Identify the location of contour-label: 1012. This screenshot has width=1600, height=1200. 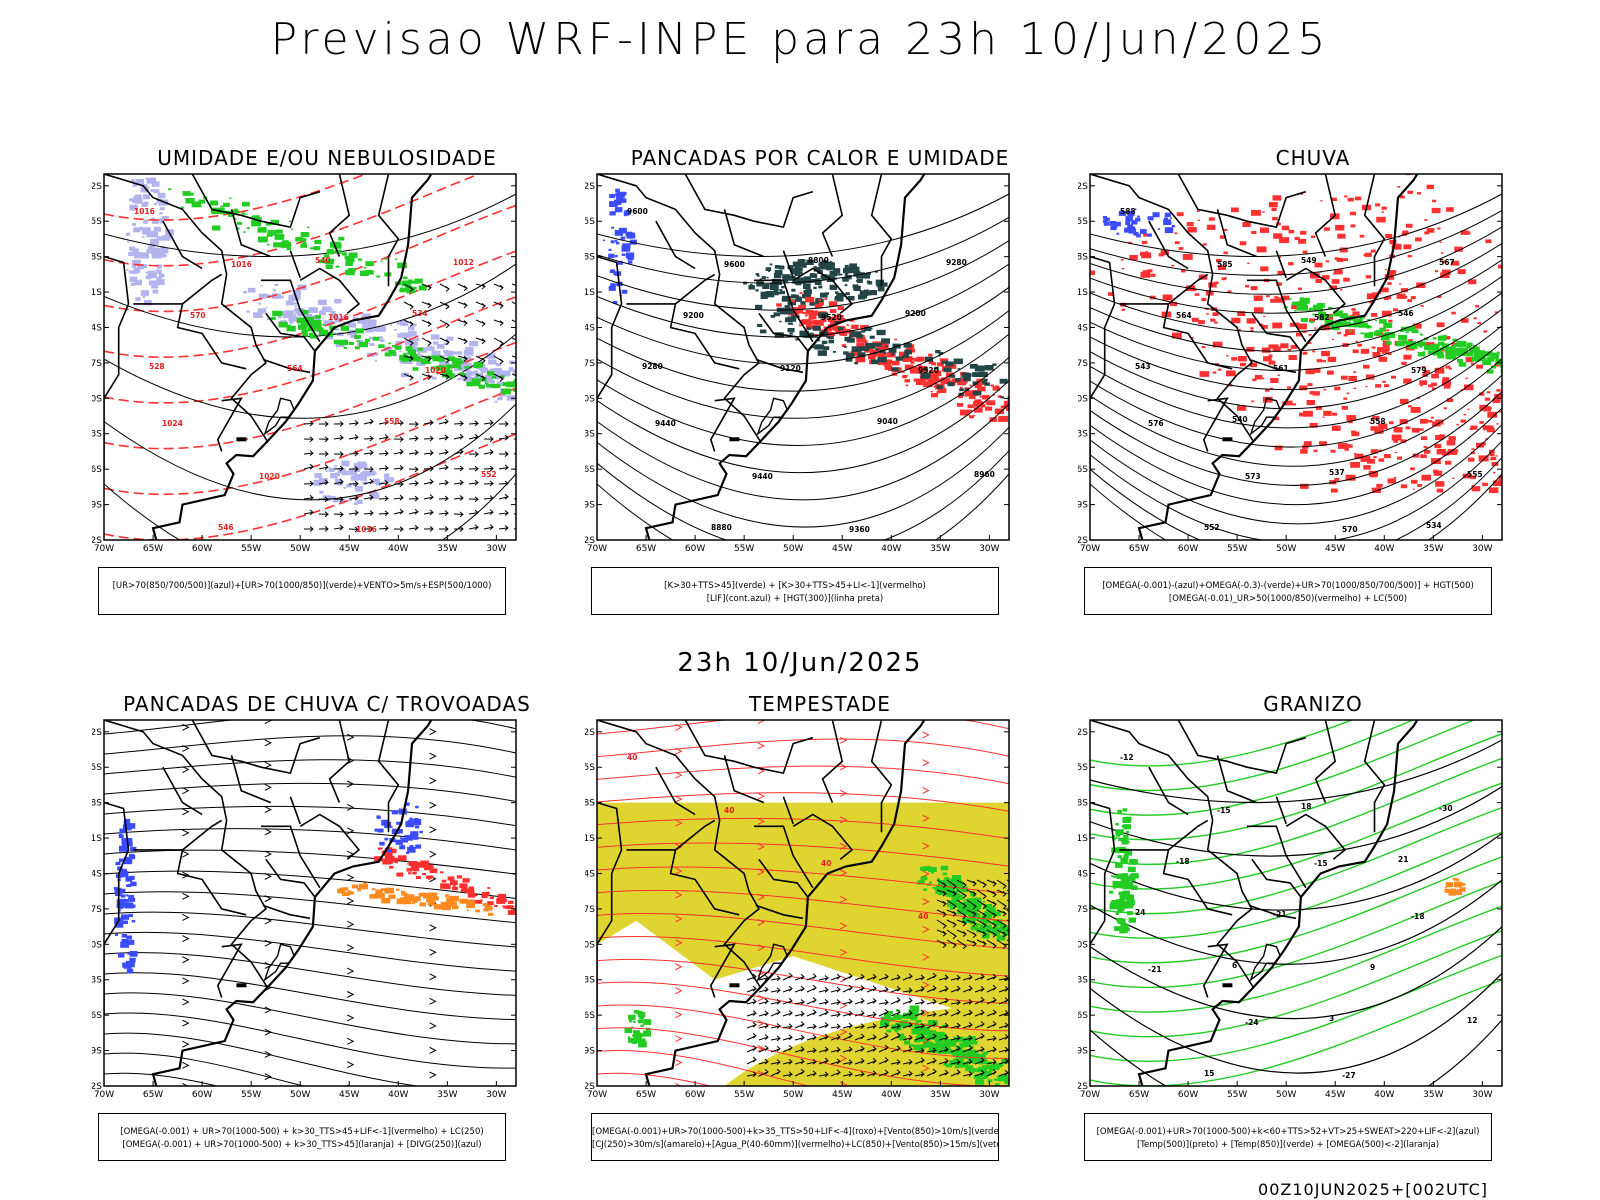
(463, 262).